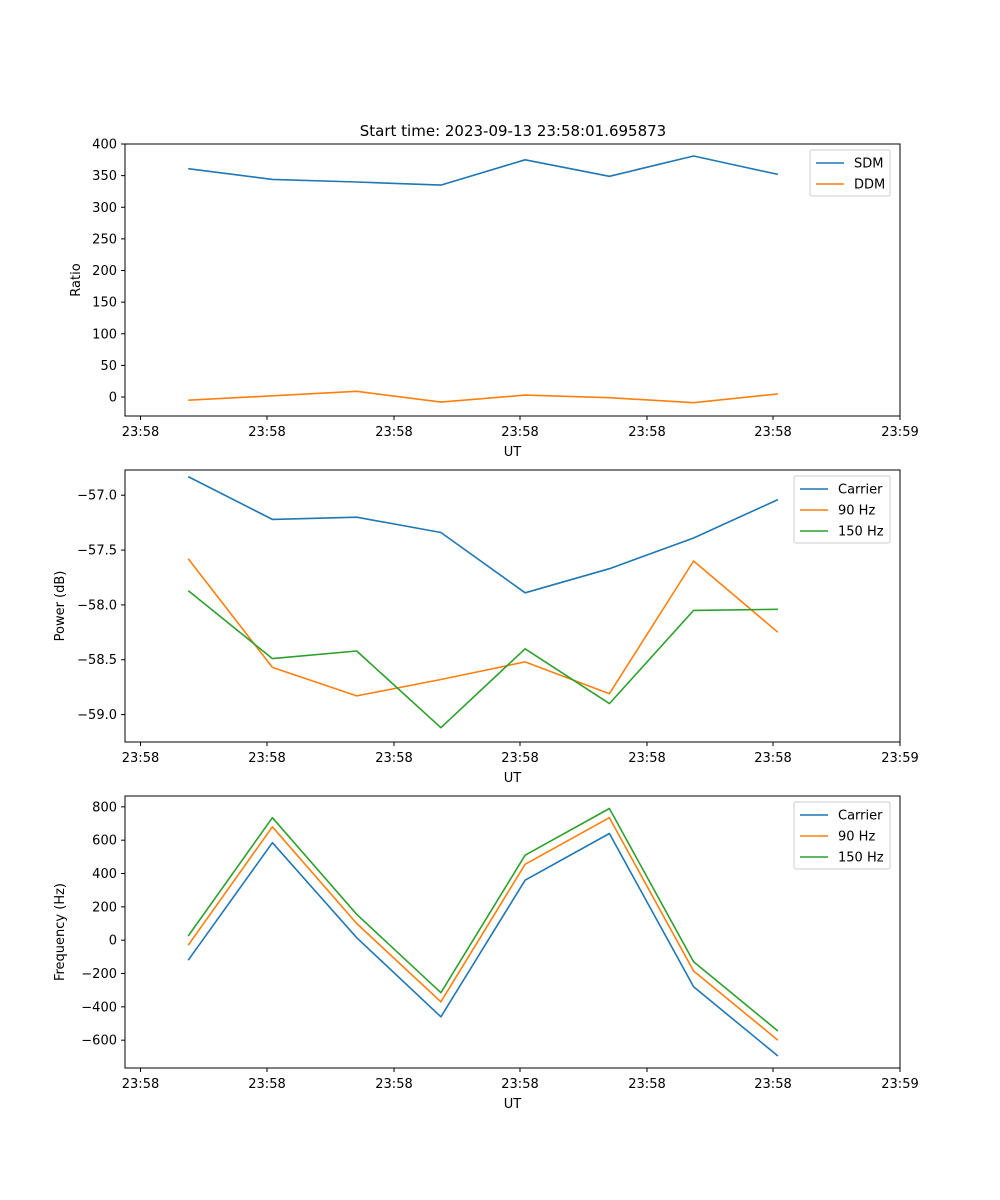  I want to click on y-tick-label: 600, so click(104, 841).